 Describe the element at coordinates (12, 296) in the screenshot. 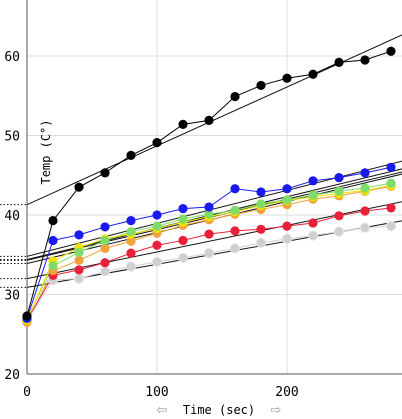

I see `y-tick-label: 30` at that location.